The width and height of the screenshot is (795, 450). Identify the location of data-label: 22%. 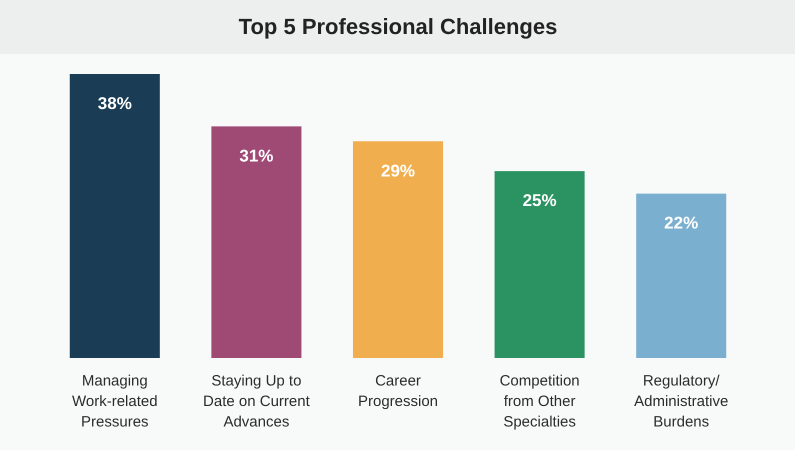
(681, 223).